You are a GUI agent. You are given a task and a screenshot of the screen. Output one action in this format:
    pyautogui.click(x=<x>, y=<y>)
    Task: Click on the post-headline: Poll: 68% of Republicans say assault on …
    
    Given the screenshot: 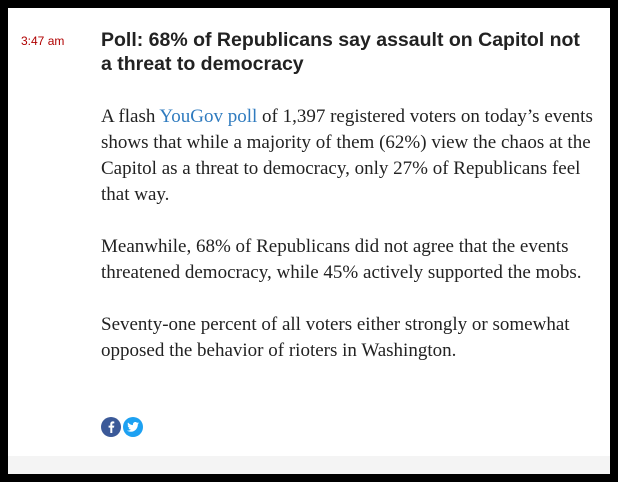 What is the action you would take?
    pyautogui.click(x=340, y=52)
    